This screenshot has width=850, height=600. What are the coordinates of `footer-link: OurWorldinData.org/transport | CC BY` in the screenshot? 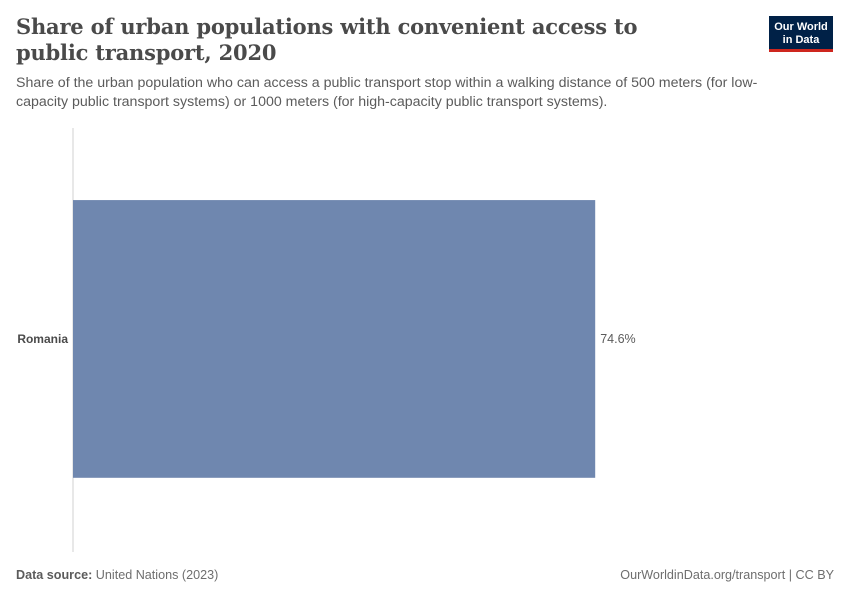 It's located at (727, 575).